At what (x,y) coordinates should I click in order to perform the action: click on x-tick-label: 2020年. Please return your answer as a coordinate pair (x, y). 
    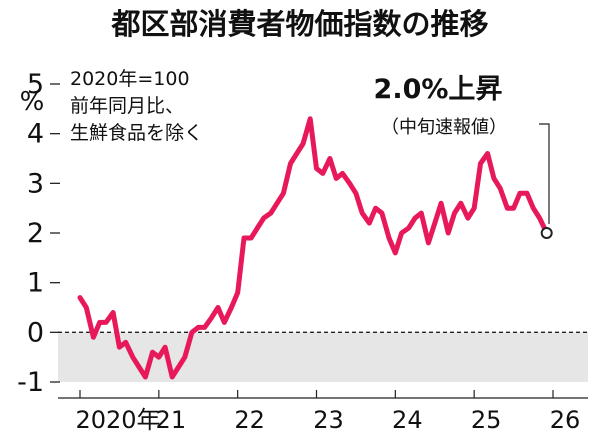
    Looking at the image, I should click on (117, 420).